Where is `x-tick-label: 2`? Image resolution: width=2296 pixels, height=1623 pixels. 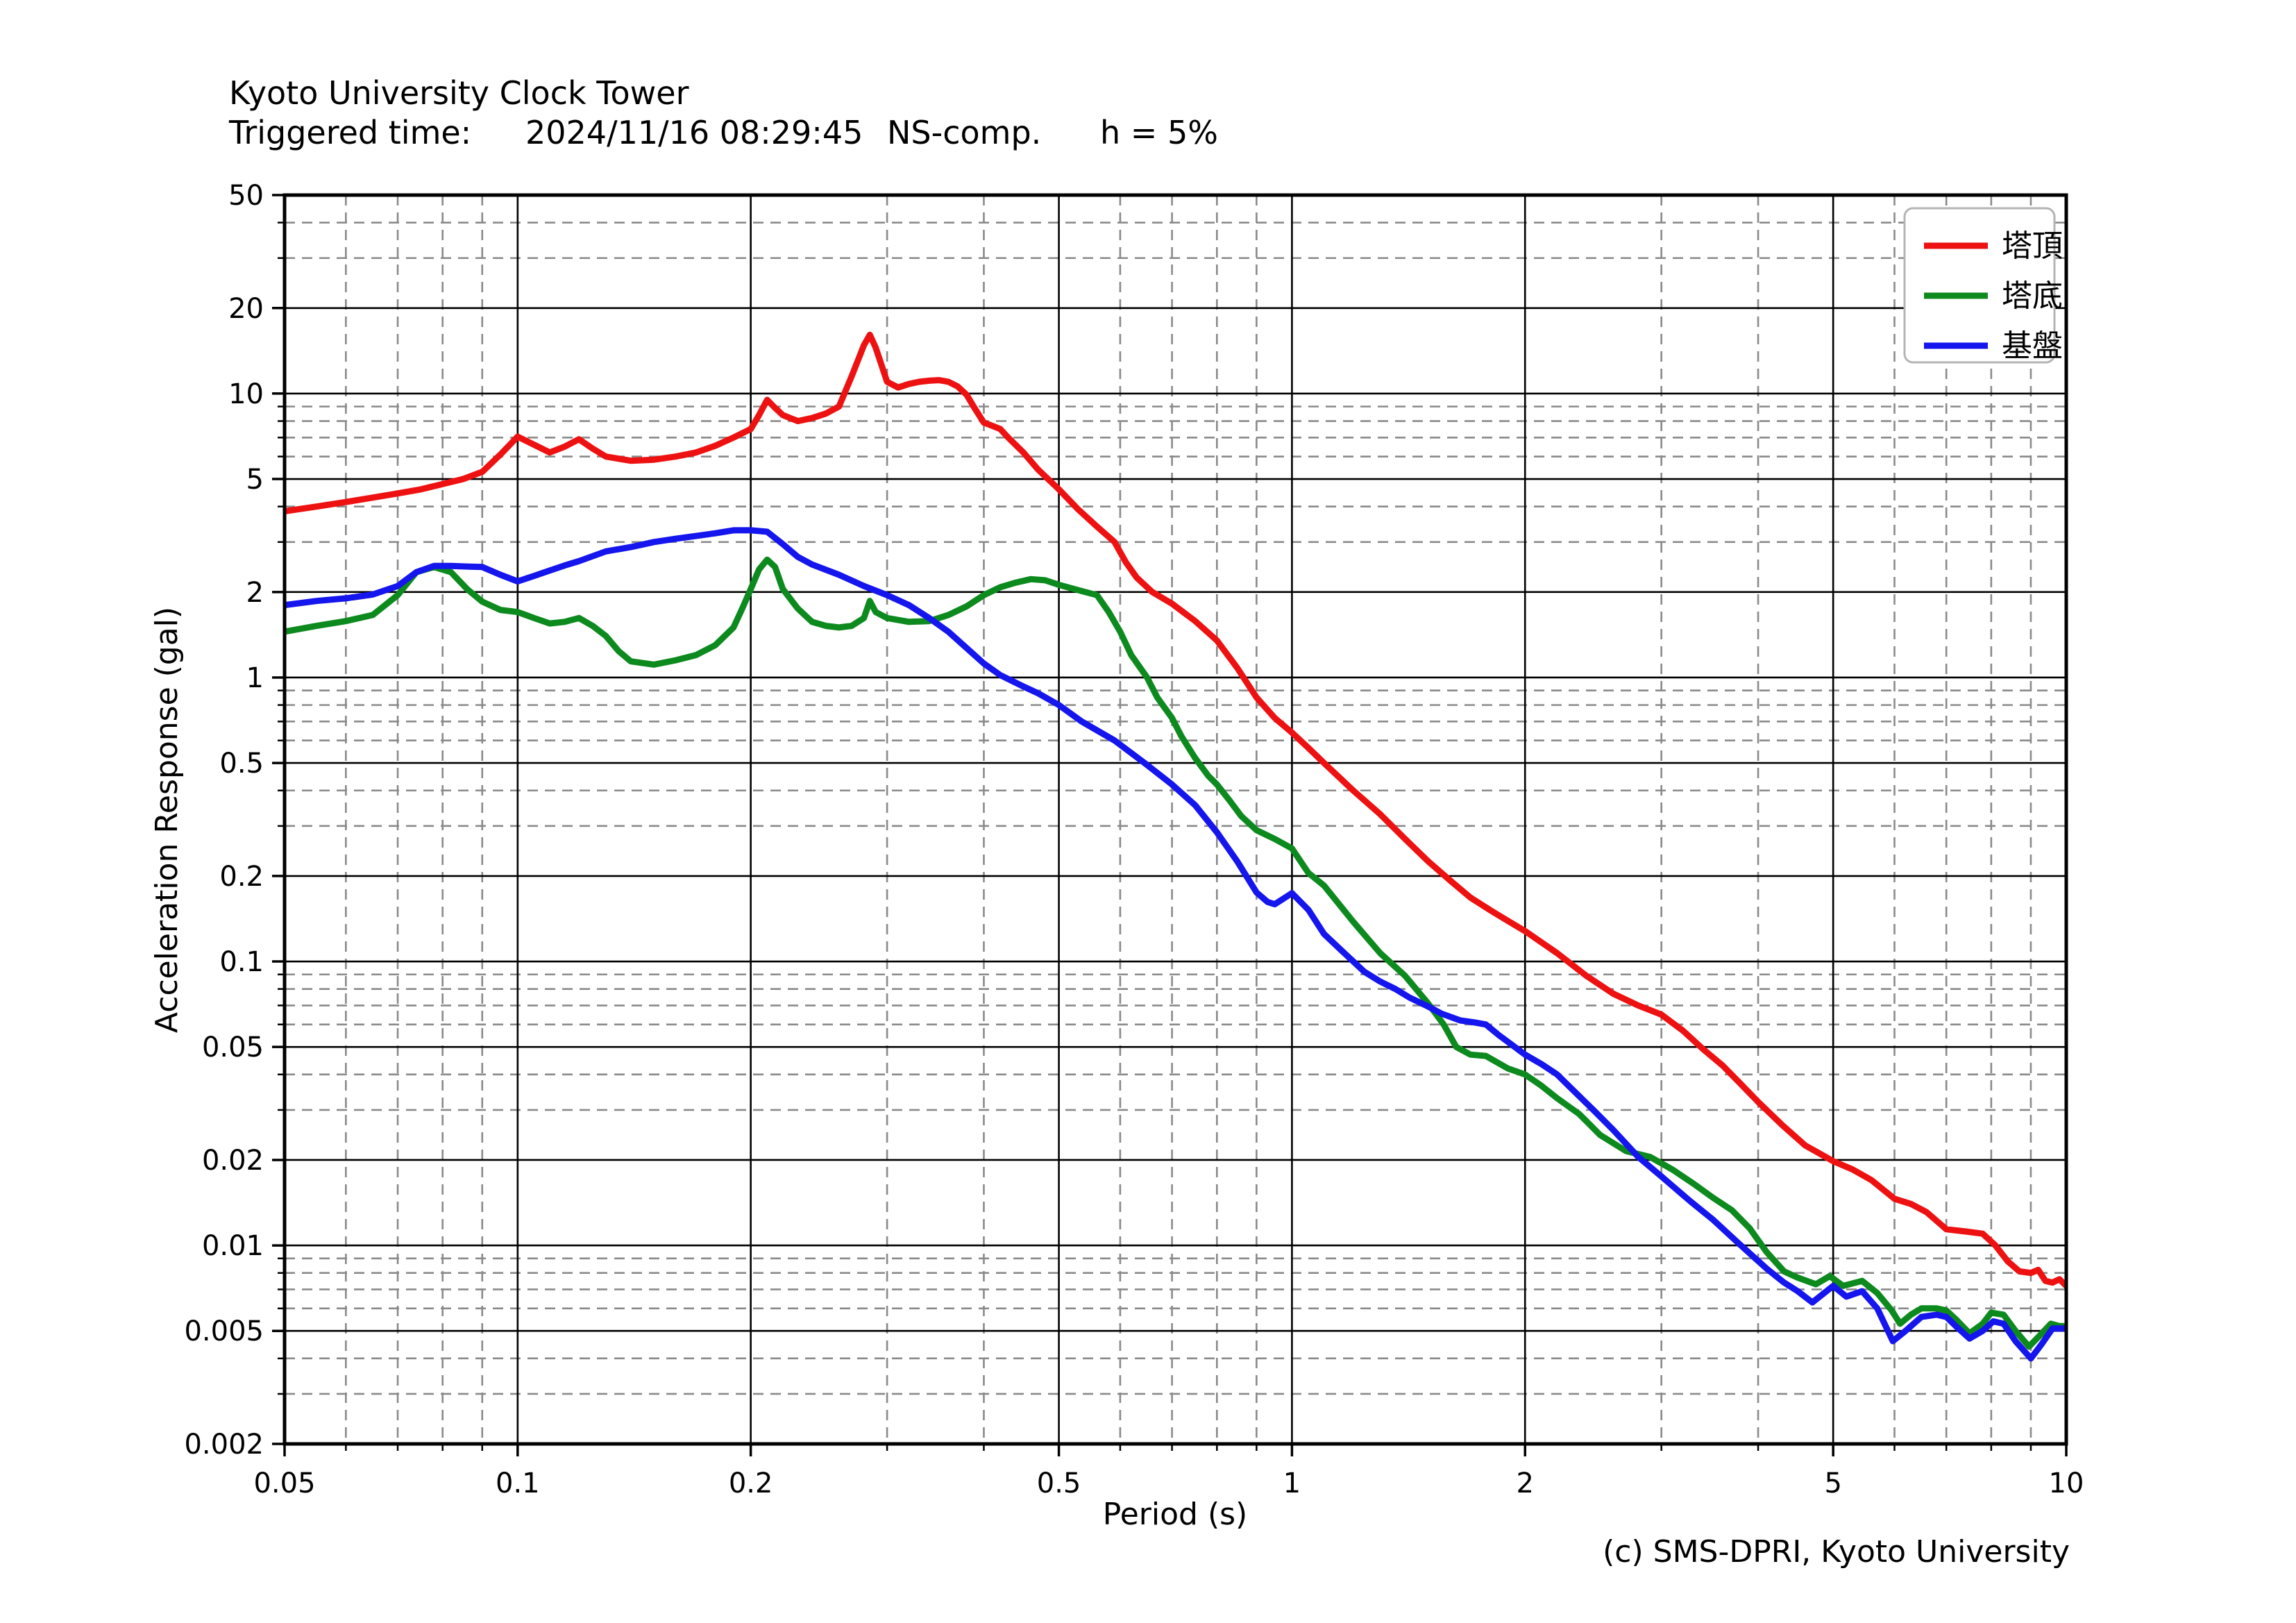
x-tick-label: 2 is located at coordinates (1525, 1483).